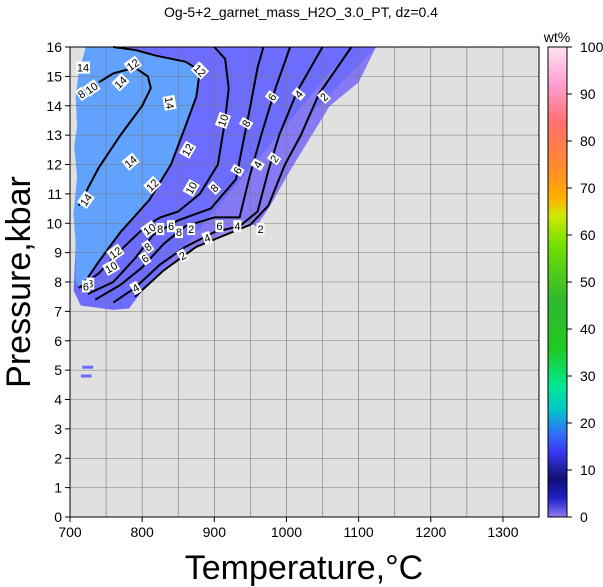 The width and height of the screenshot is (603, 587). Describe the element at coordinates (585, 282) in the screenshot. I see `colorbar-ticks: 0 10 20 30 40 50 60 70 80 90 100` at that location.